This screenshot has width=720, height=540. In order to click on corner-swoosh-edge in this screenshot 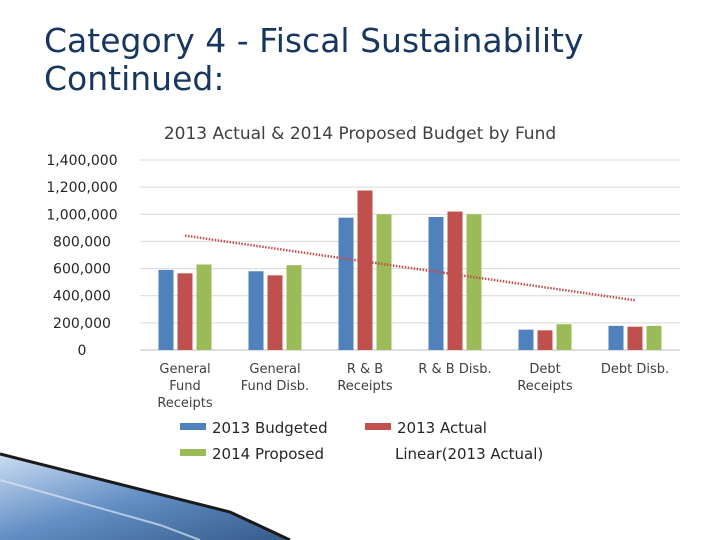, I will do `click(145, 496)`.